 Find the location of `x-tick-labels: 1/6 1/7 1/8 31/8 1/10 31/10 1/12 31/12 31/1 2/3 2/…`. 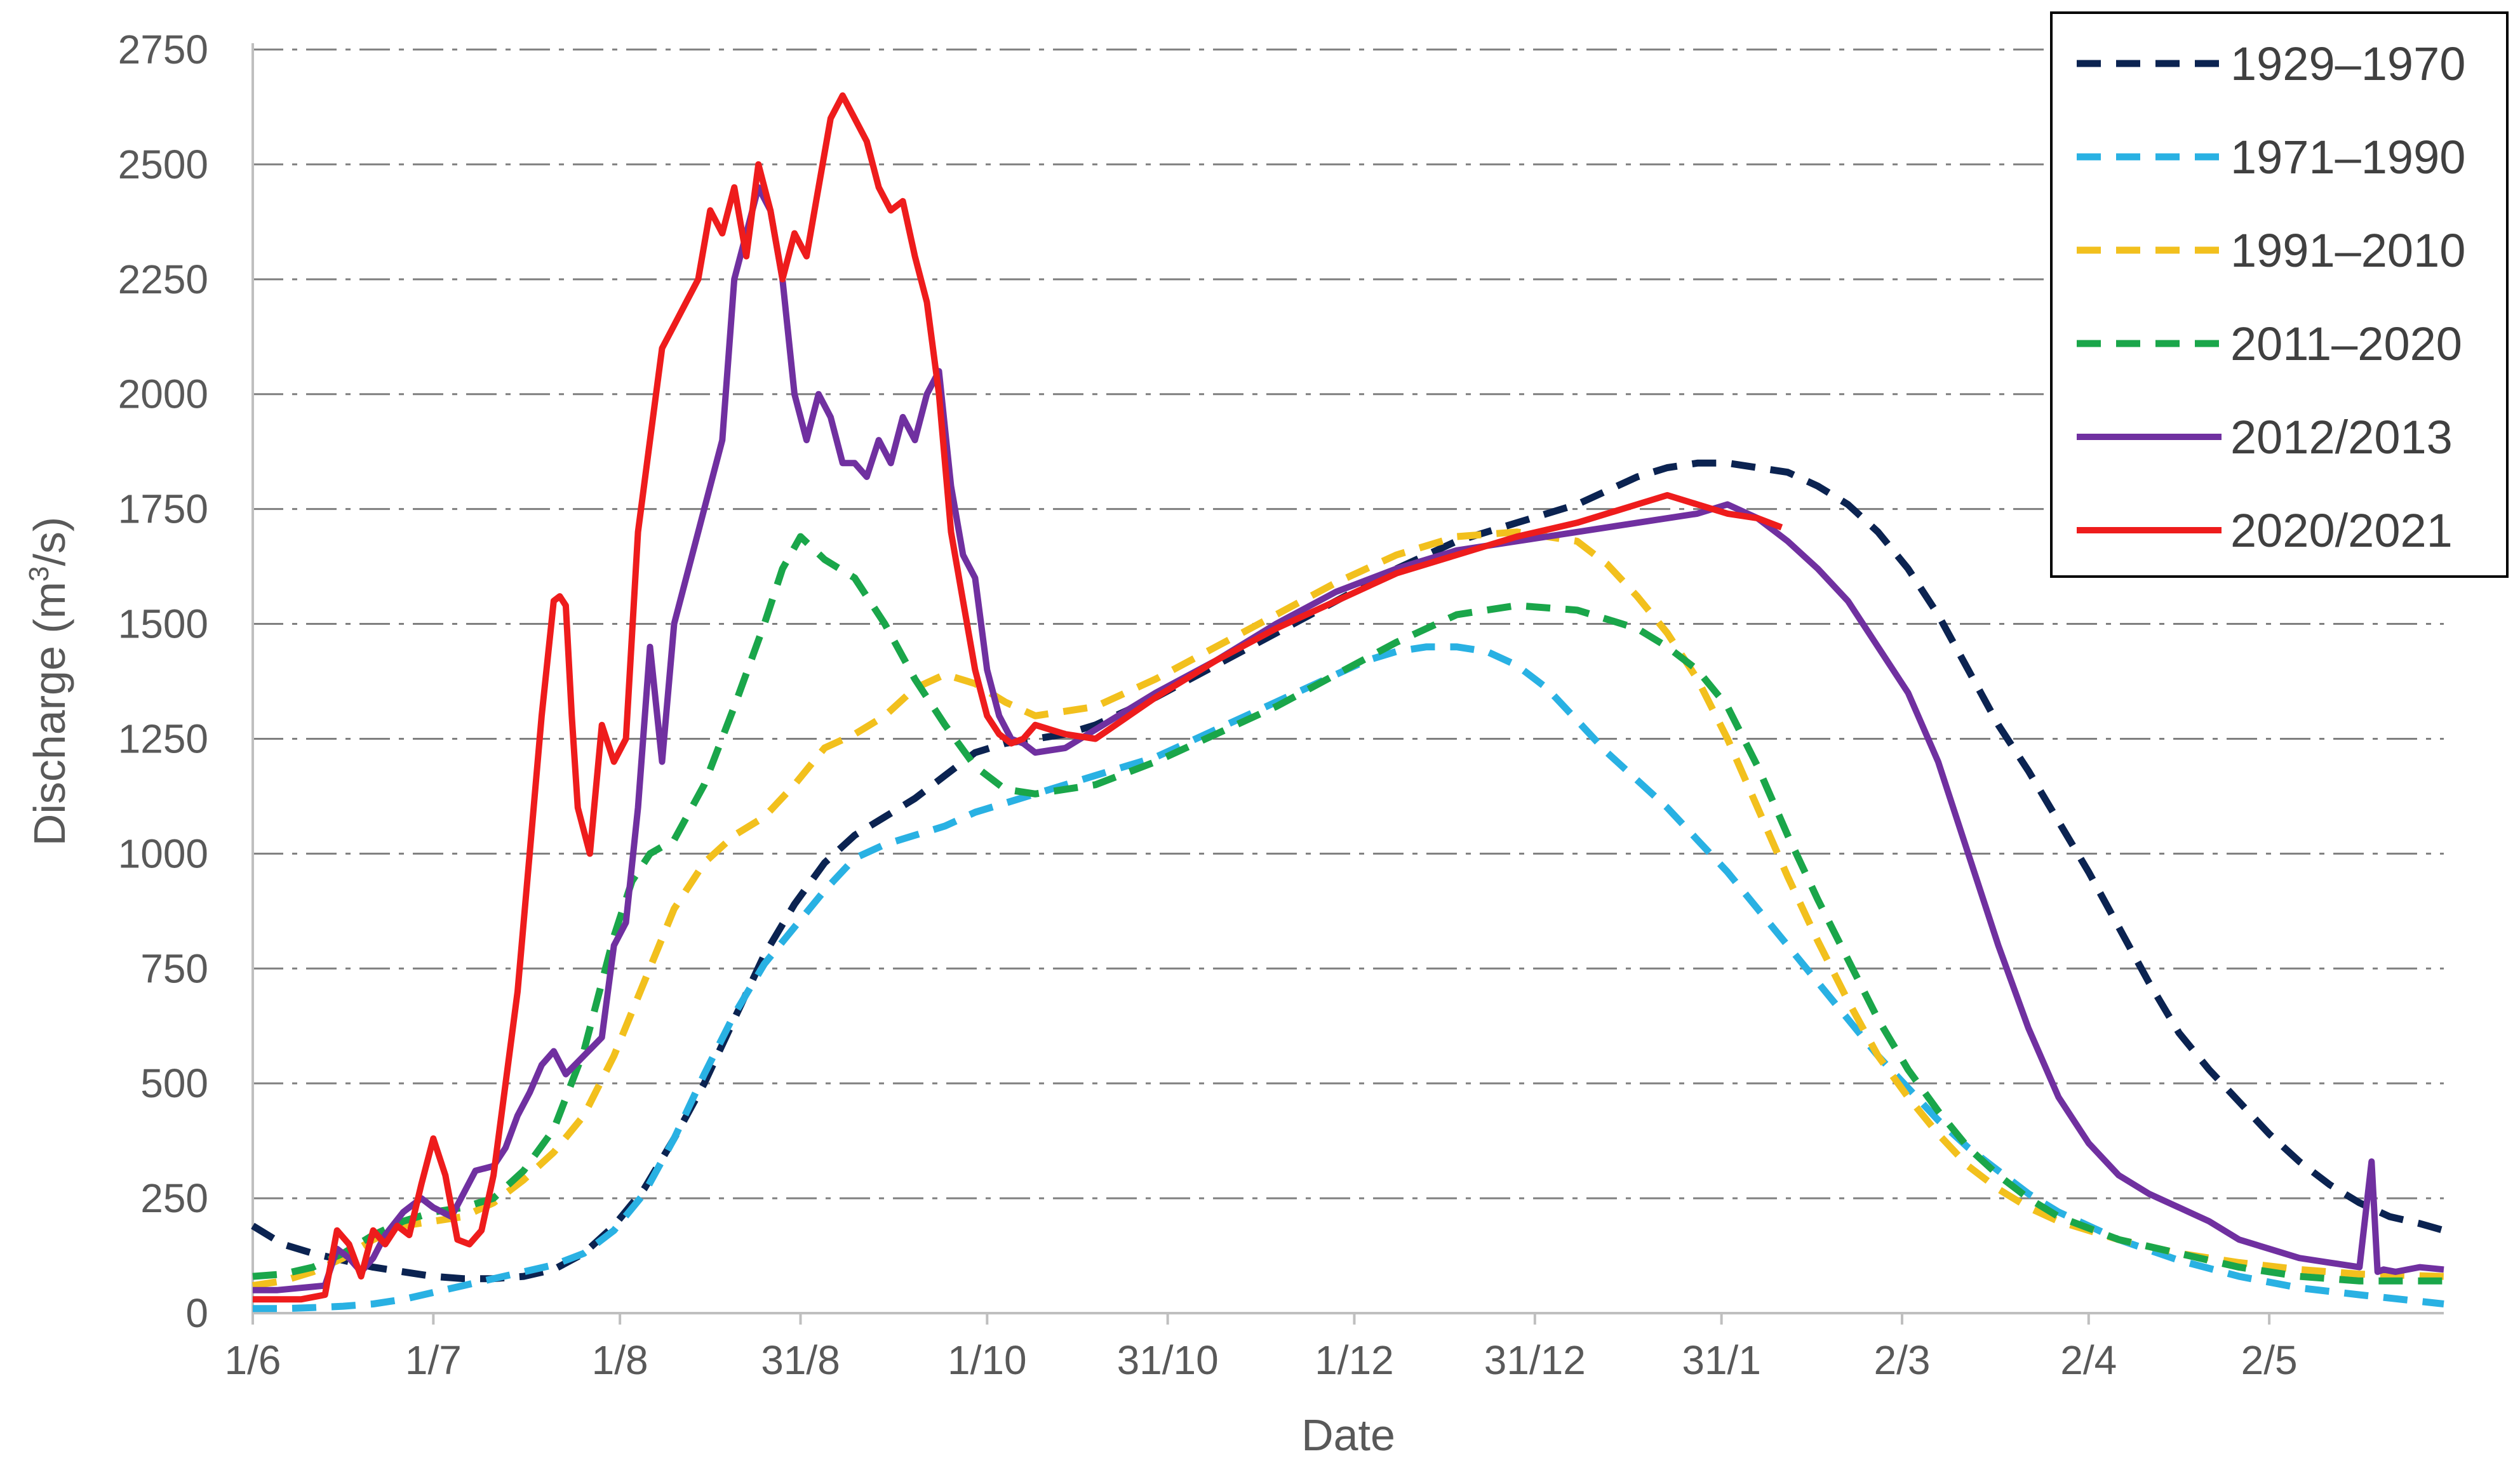

x-tick-labels: 1/6 1/7 1/8 31/8 1/10 31/10 1/12 31/12 31/1 2/3 2/… is located at coordinates (1261, 1360).